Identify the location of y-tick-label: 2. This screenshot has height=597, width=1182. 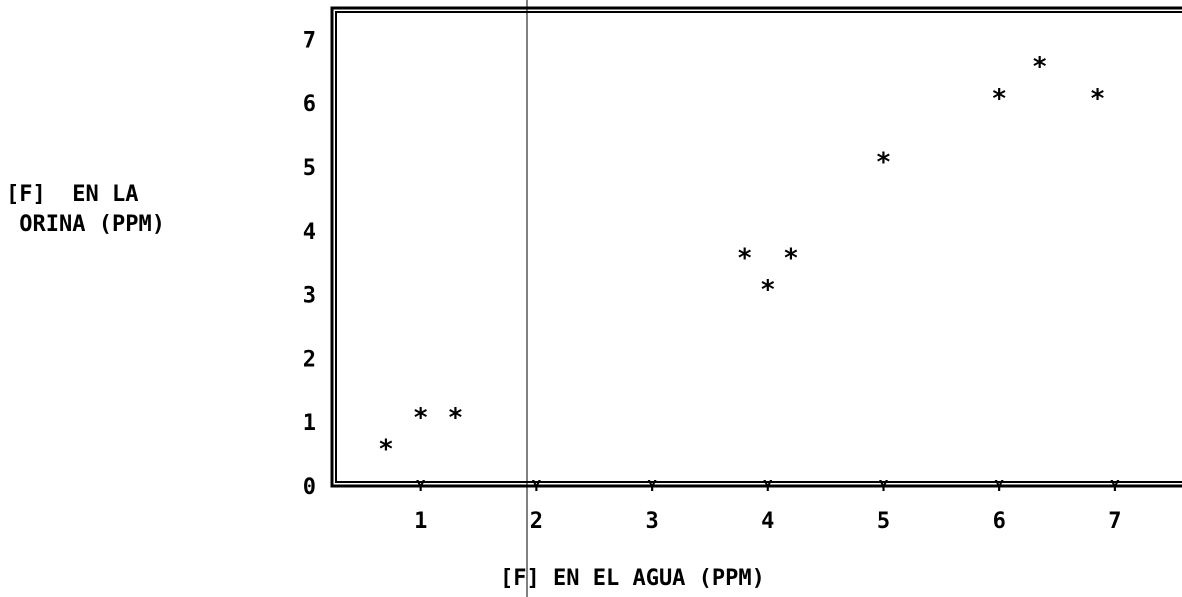
(309, 359).